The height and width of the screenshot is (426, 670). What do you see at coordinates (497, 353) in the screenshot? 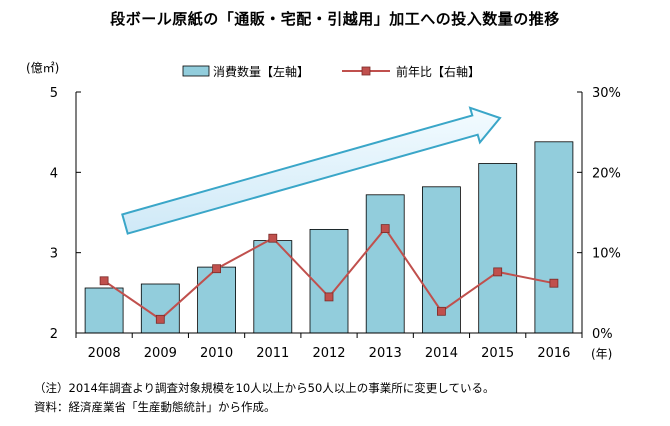
I see `x-tick-label: 2015` at bounding box center [497, 353].